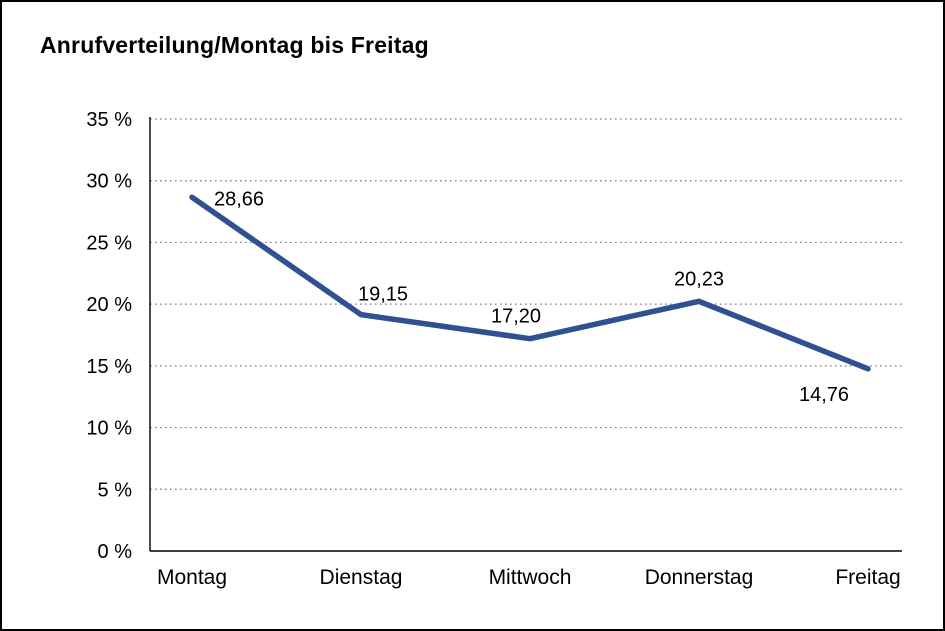  I want to click on x-axis-category-label: Mittwoch, so click(530, 577).